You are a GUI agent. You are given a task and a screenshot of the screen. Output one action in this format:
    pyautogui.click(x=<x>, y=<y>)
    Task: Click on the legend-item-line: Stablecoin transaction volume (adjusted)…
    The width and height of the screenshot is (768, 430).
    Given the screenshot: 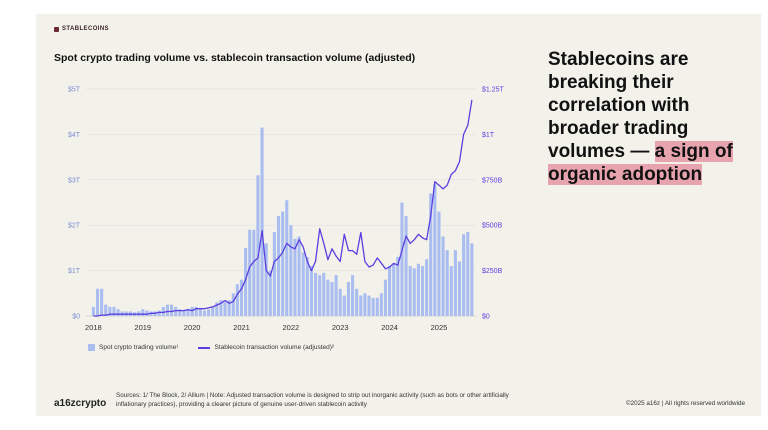 What is the action you would take?
    pyautogui.click(x=266, y=347)
    